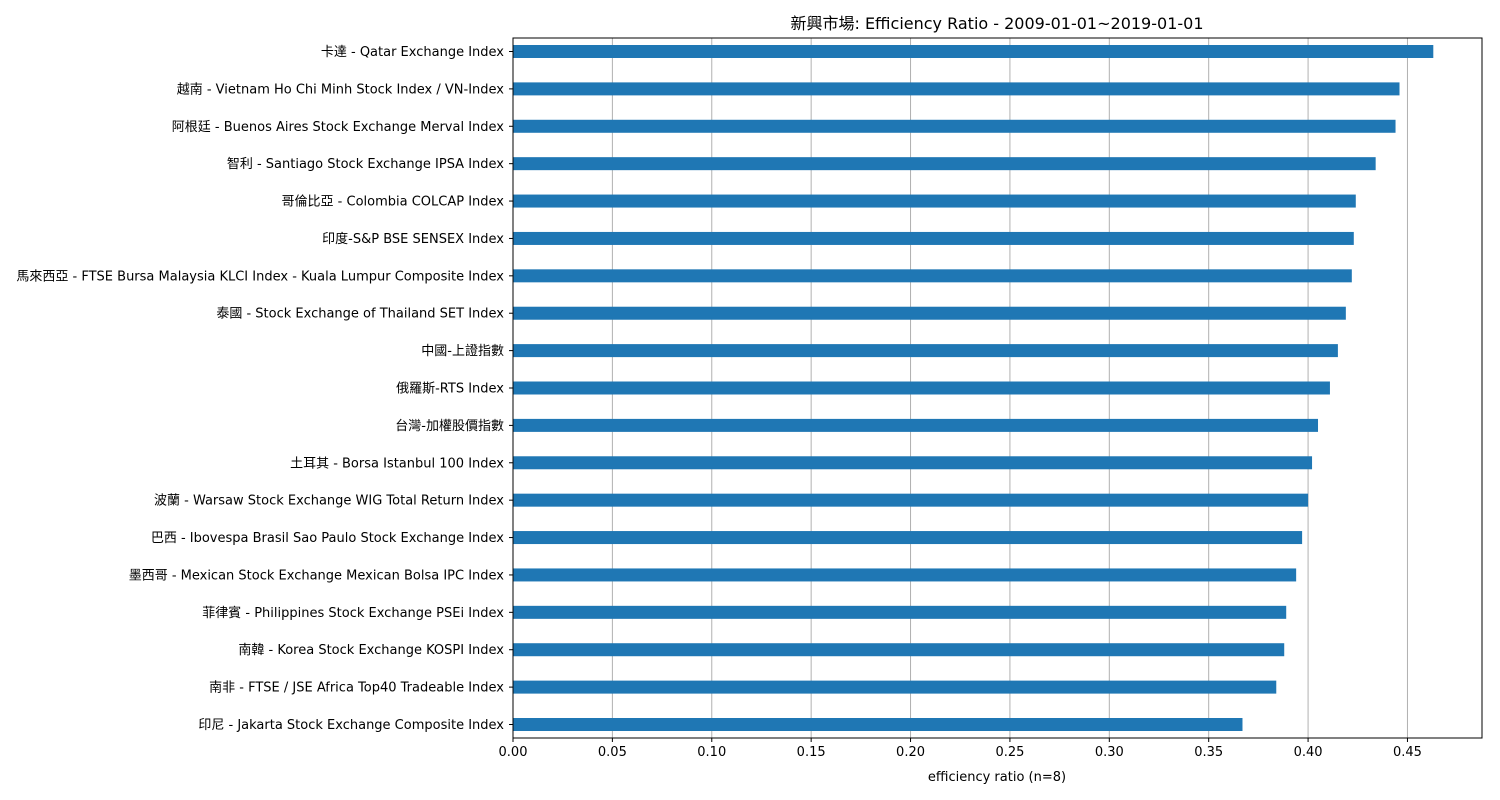  What do you see at coordinates (1407, 752) in the screenshot?
I see `x-tick-label: 0.45` at bounding box center [1407, 752].